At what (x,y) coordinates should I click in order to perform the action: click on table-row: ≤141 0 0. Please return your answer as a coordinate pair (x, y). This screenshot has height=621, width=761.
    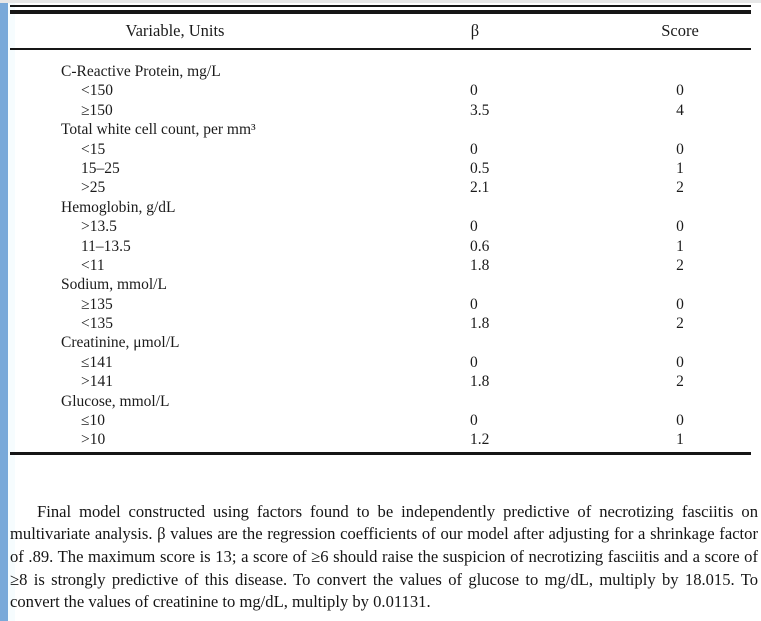
    Looking at the image, I should click on (380, 362).